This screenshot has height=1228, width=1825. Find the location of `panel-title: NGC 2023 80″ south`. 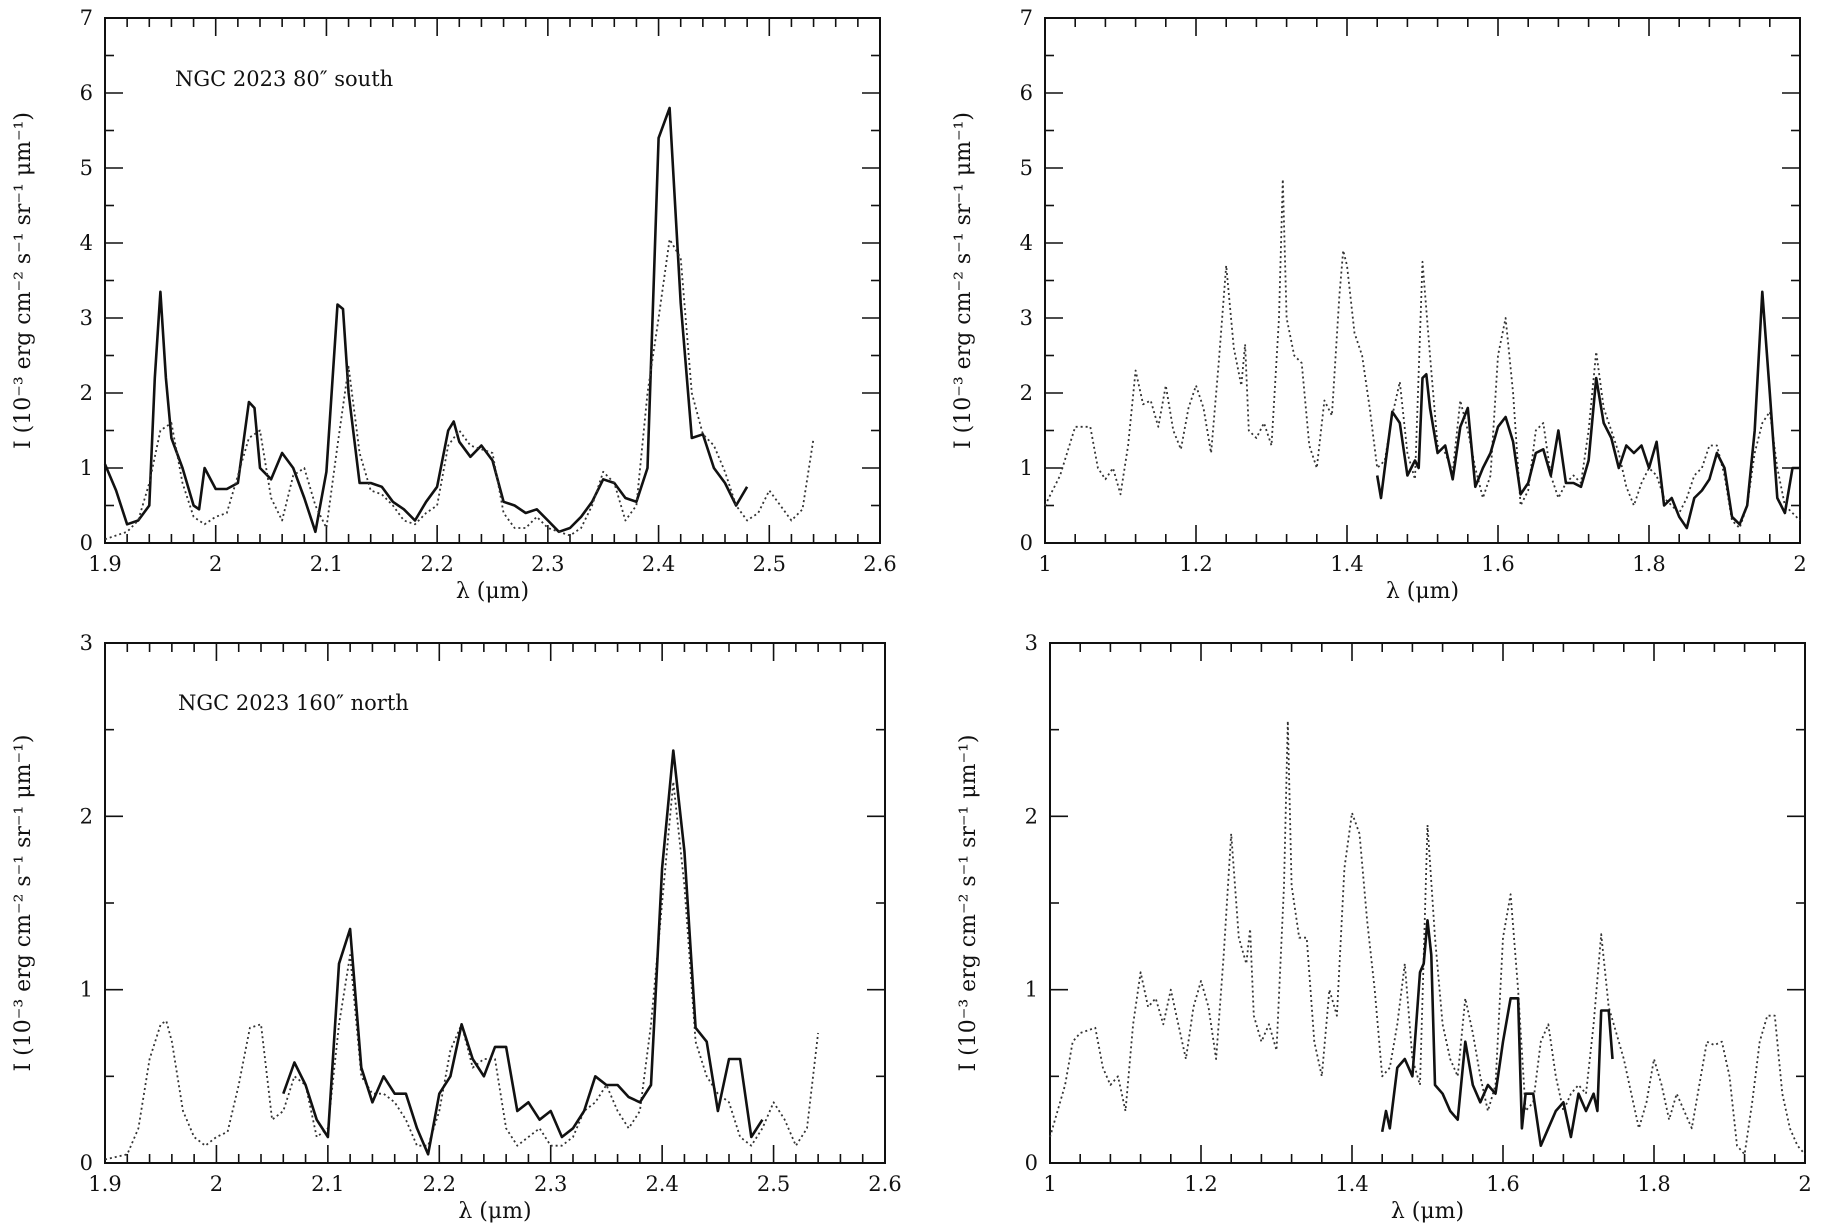

panel-title: NGC 2023 80″ south is located at coordinates (284, 79).